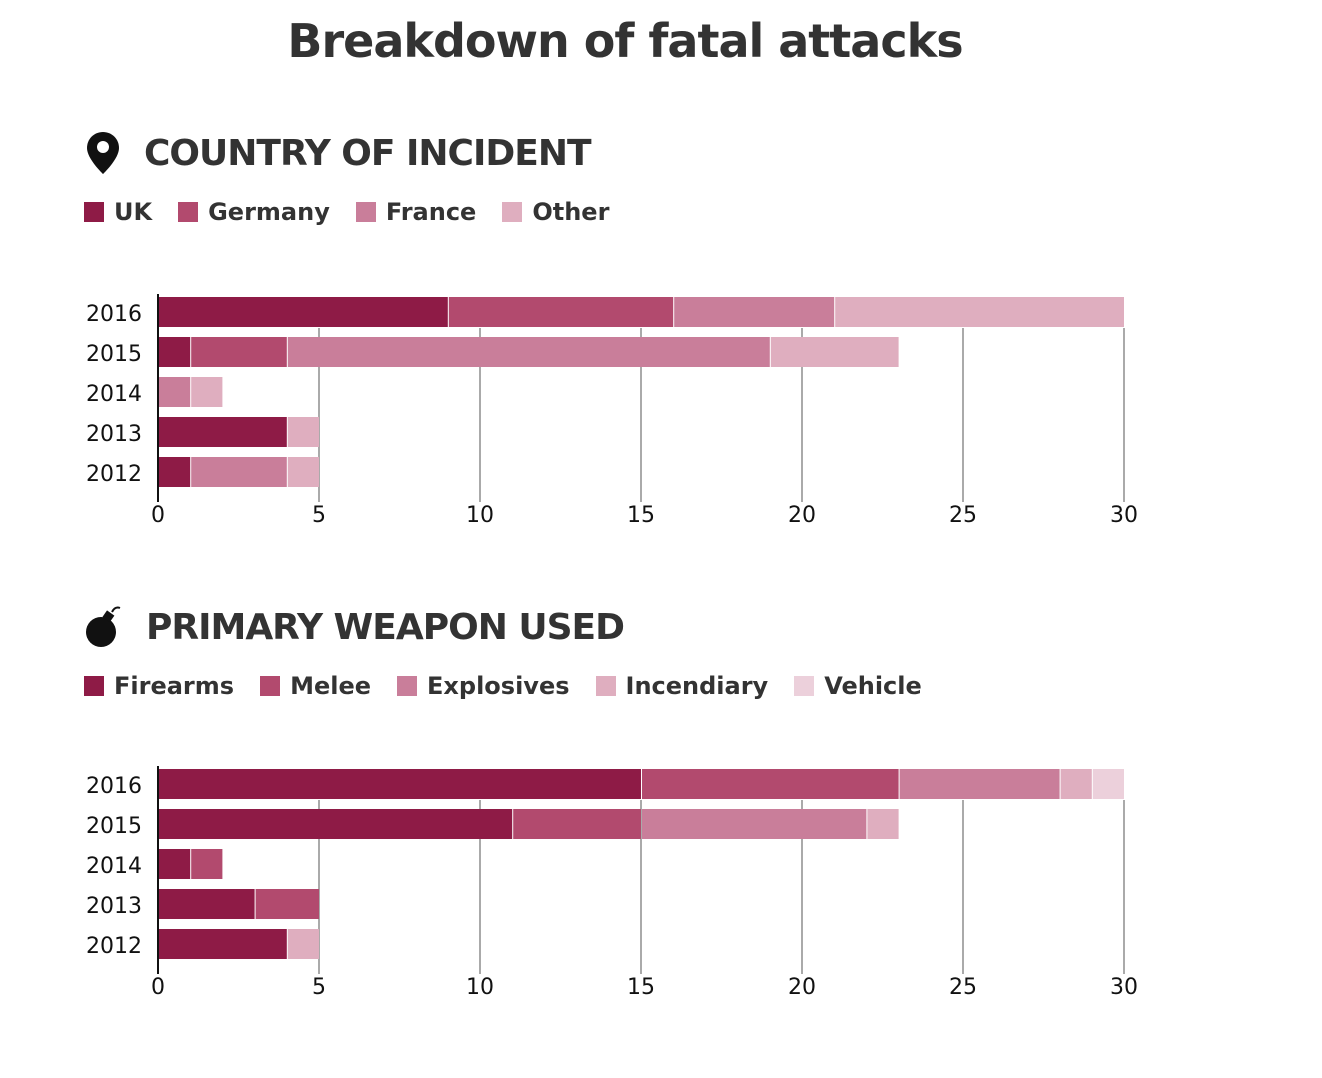 This screenshot has height=1078, width=1322. I want to click on map-pin-icon, so click(103, 153).